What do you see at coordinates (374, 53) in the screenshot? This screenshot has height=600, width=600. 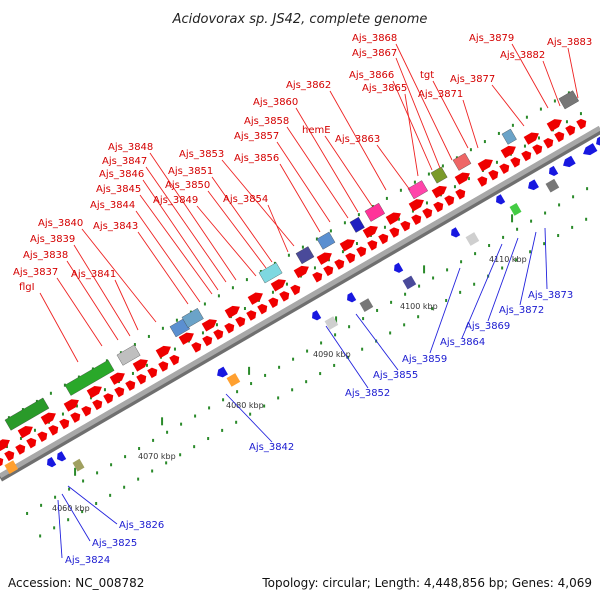 I see `gene-label: Ajs_3867` at bounding box center [374, 53].